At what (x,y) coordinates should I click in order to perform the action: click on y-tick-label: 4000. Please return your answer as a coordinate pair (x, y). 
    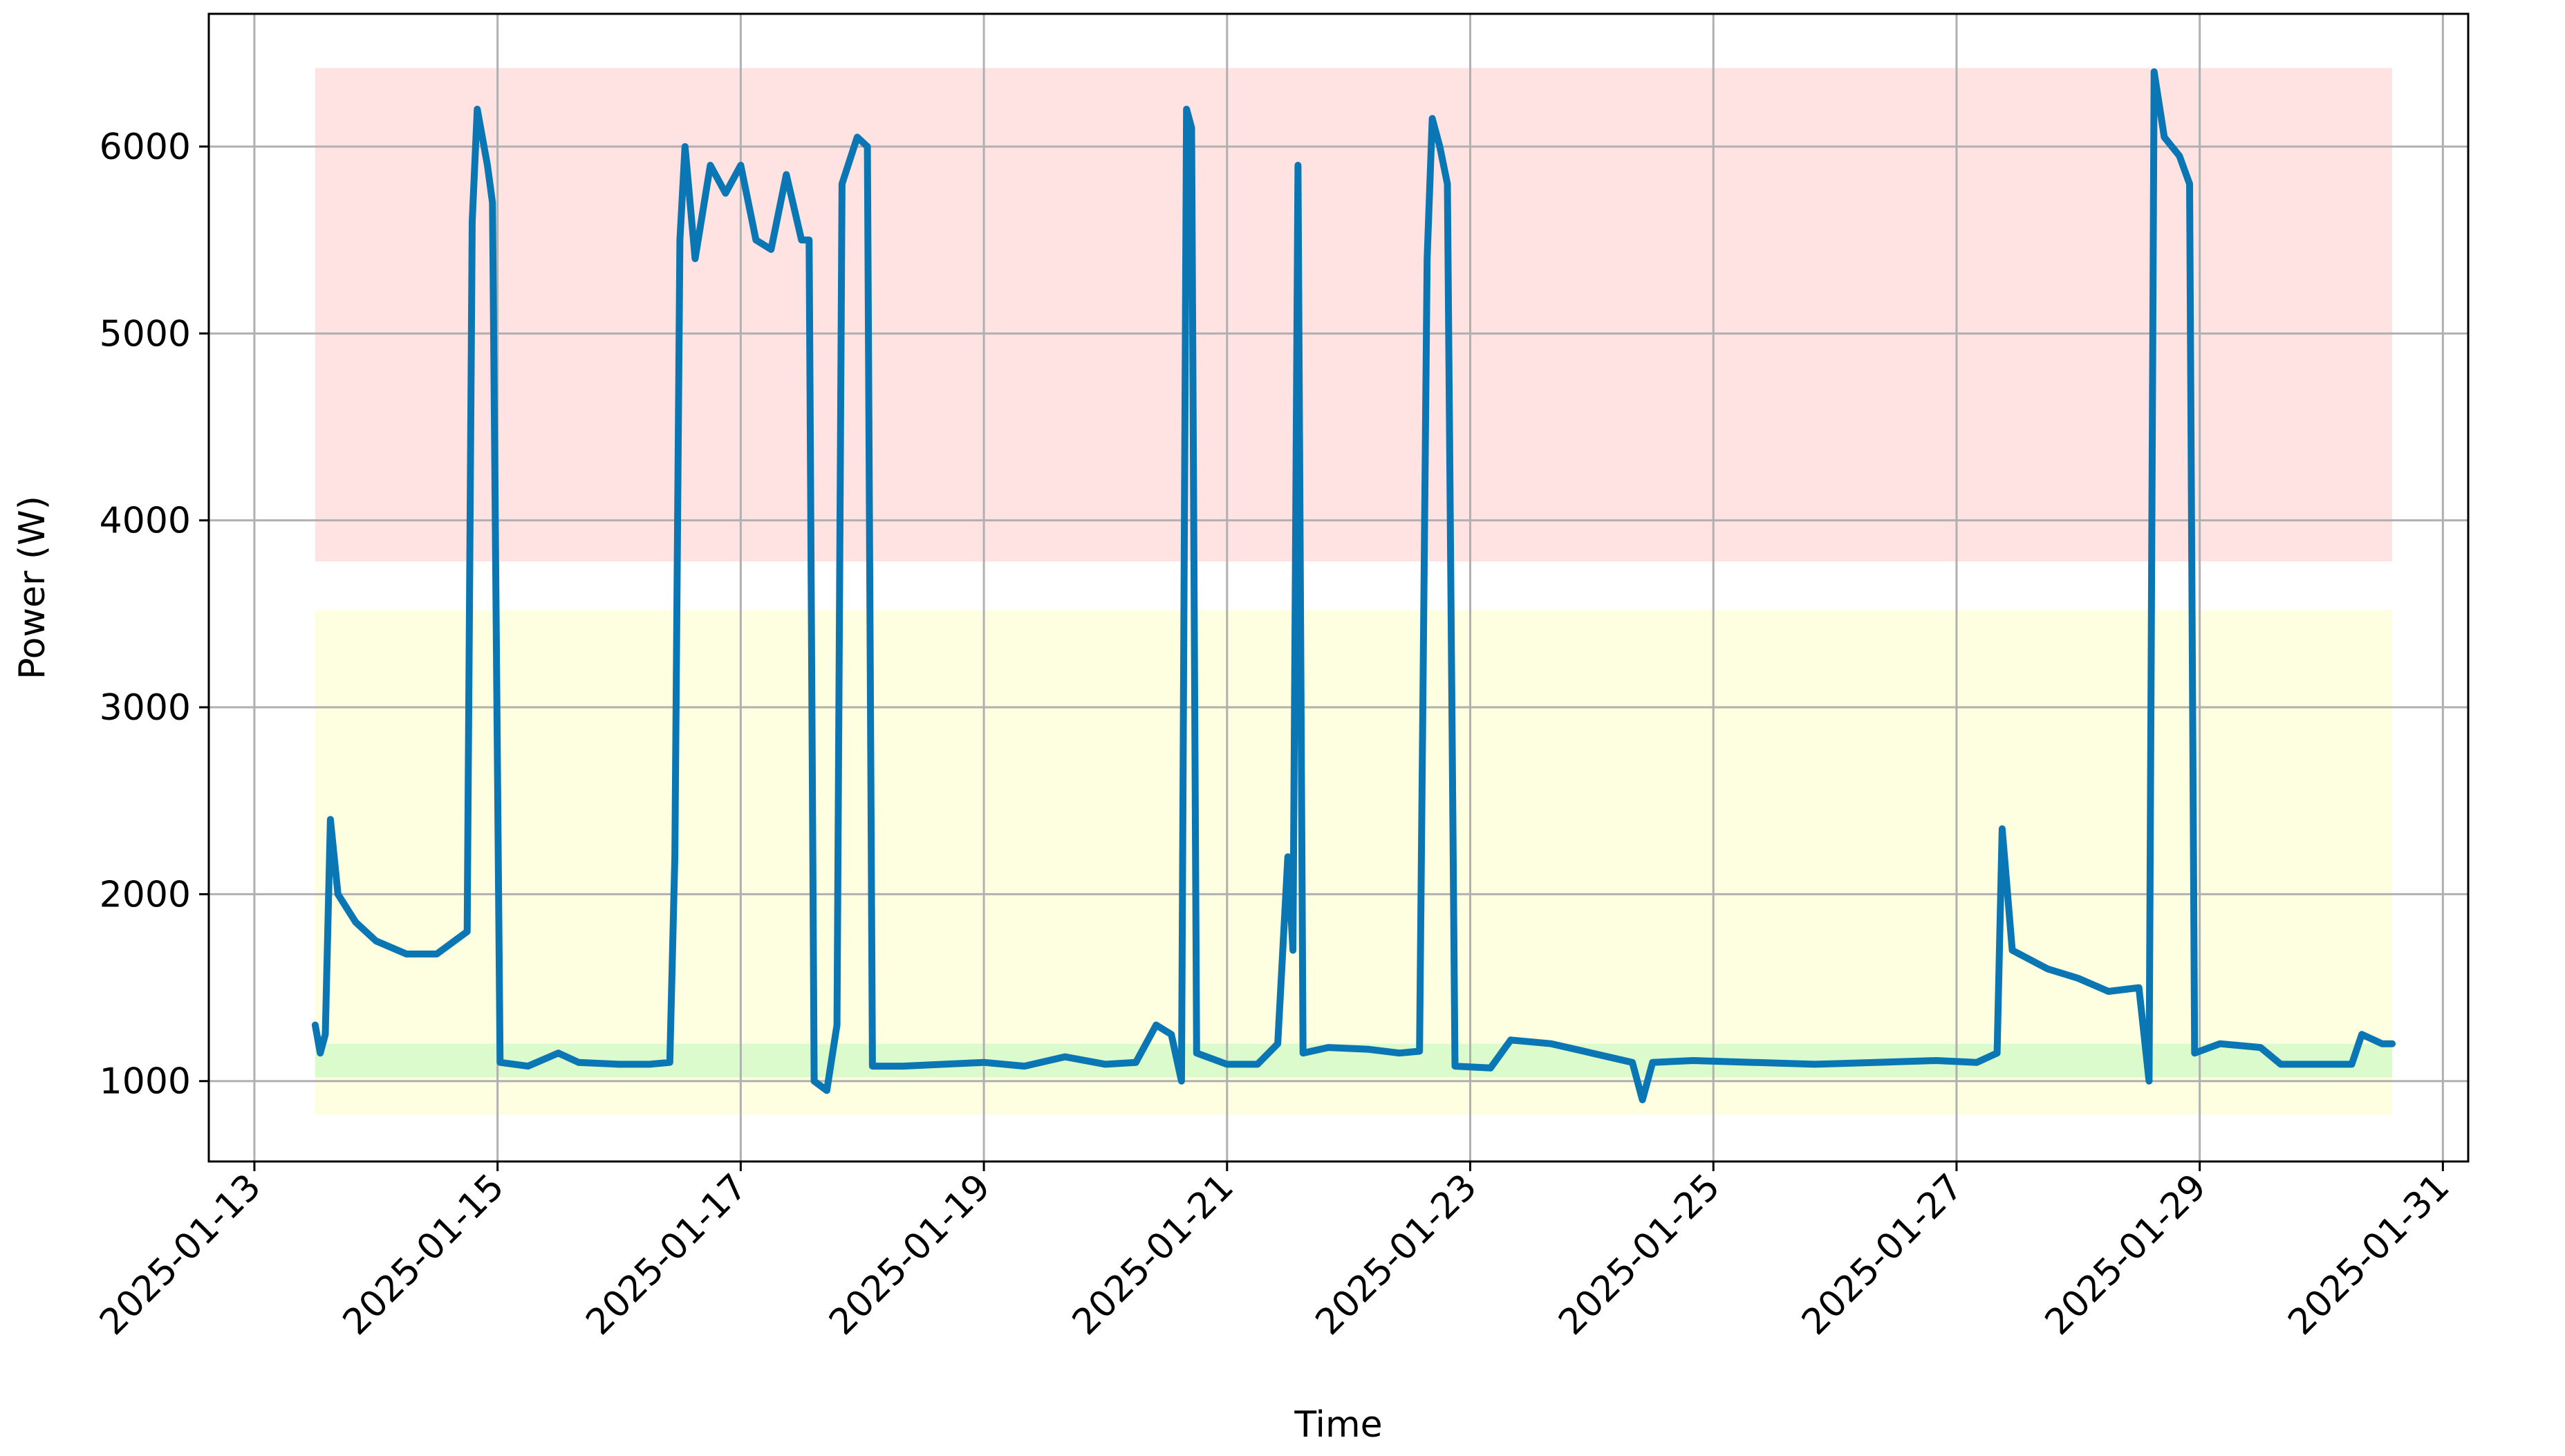
    Looking at the image, I should click on (145, 521).